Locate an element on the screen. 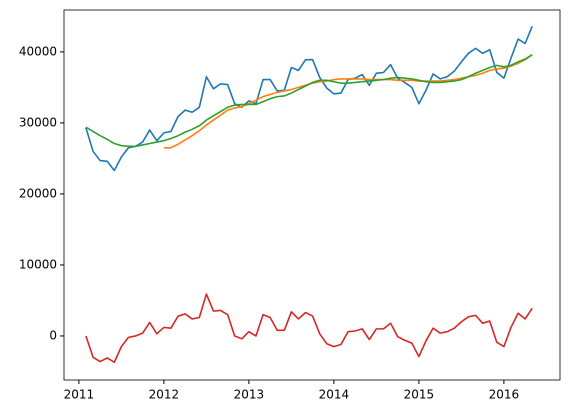 Image resolution: width=570 pixels, height=417 pixels. y-tick-label: 20000 is located at coordinates (38, 193).